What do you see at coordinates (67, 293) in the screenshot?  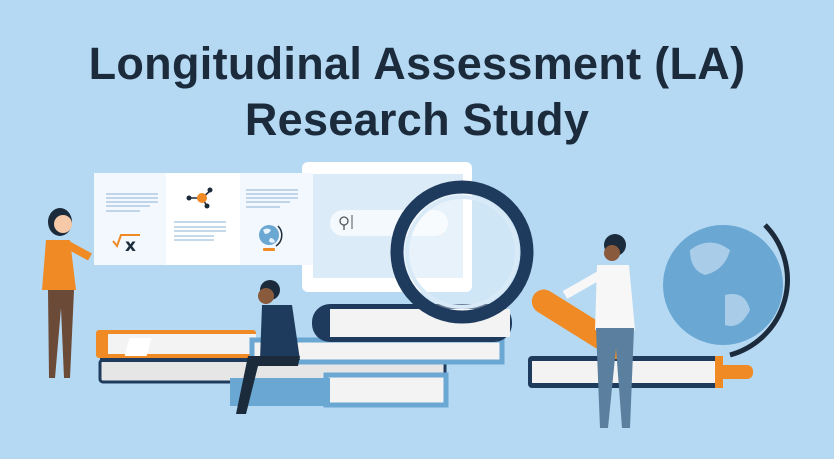 I see `person-woman-presenting` at bounding box center [67, 293].